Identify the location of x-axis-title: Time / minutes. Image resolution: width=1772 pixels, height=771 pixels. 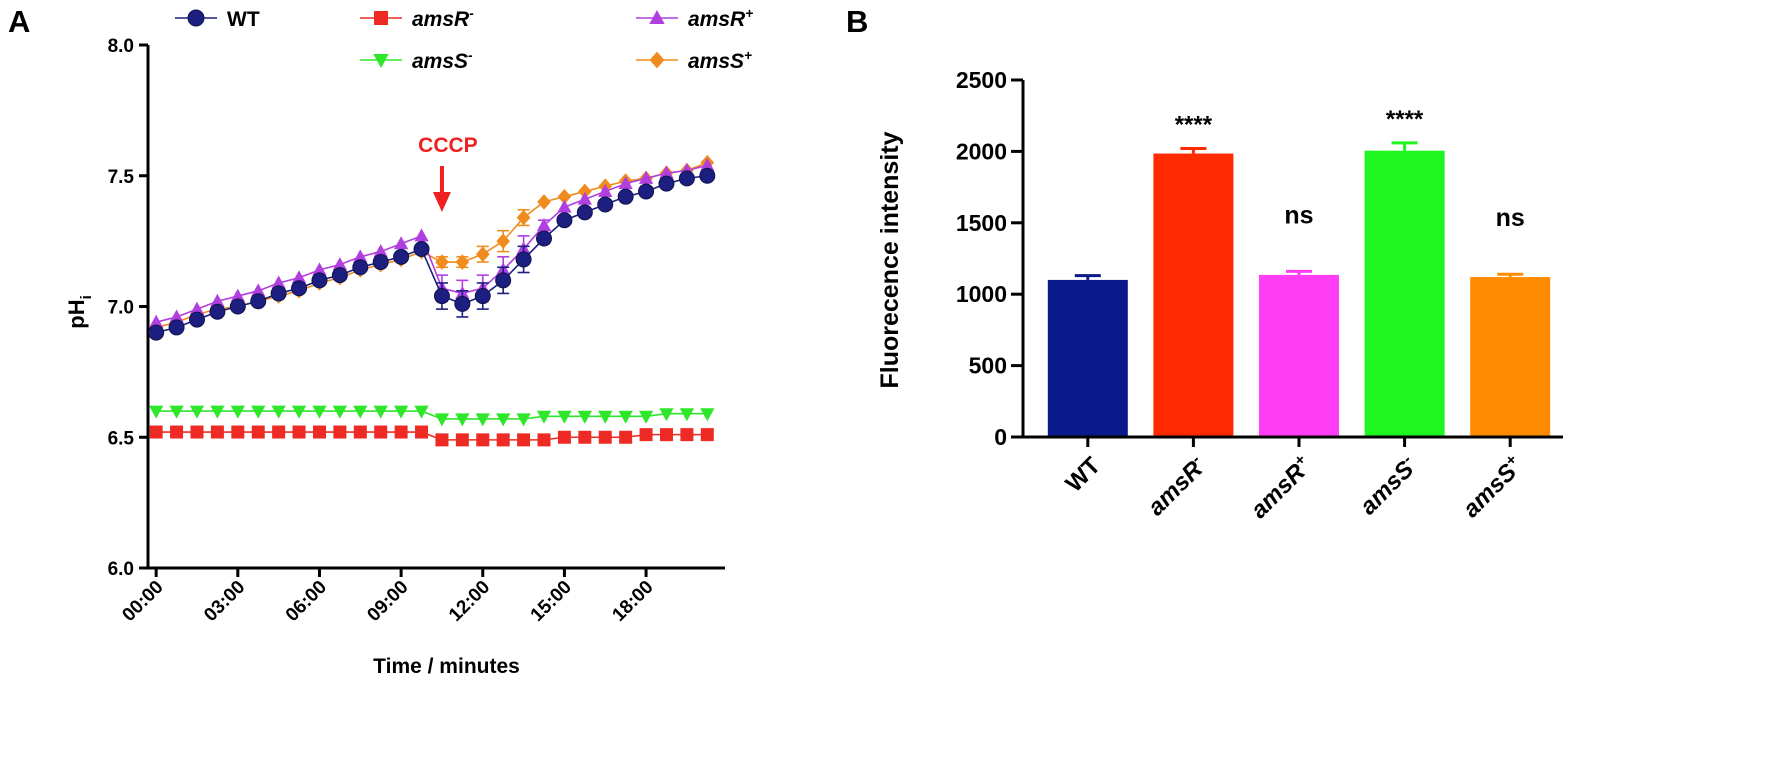
(446, 666).